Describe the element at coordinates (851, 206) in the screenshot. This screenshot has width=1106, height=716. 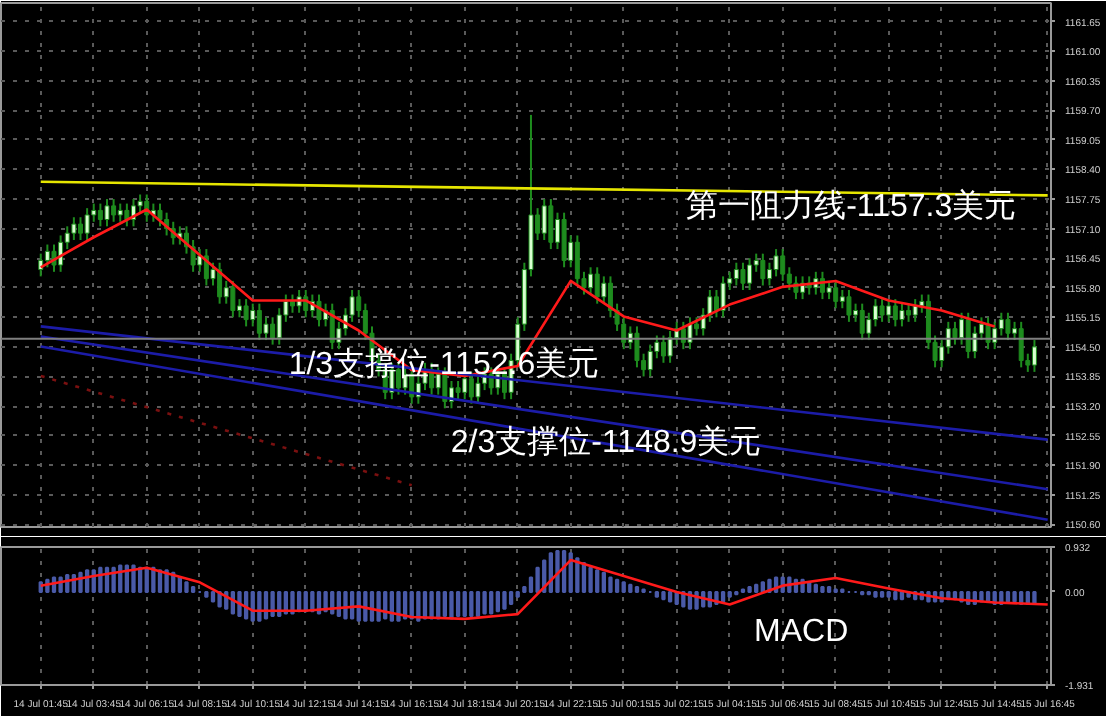
I see `annotation: 第一阻力线-1157.3美元` at that location.